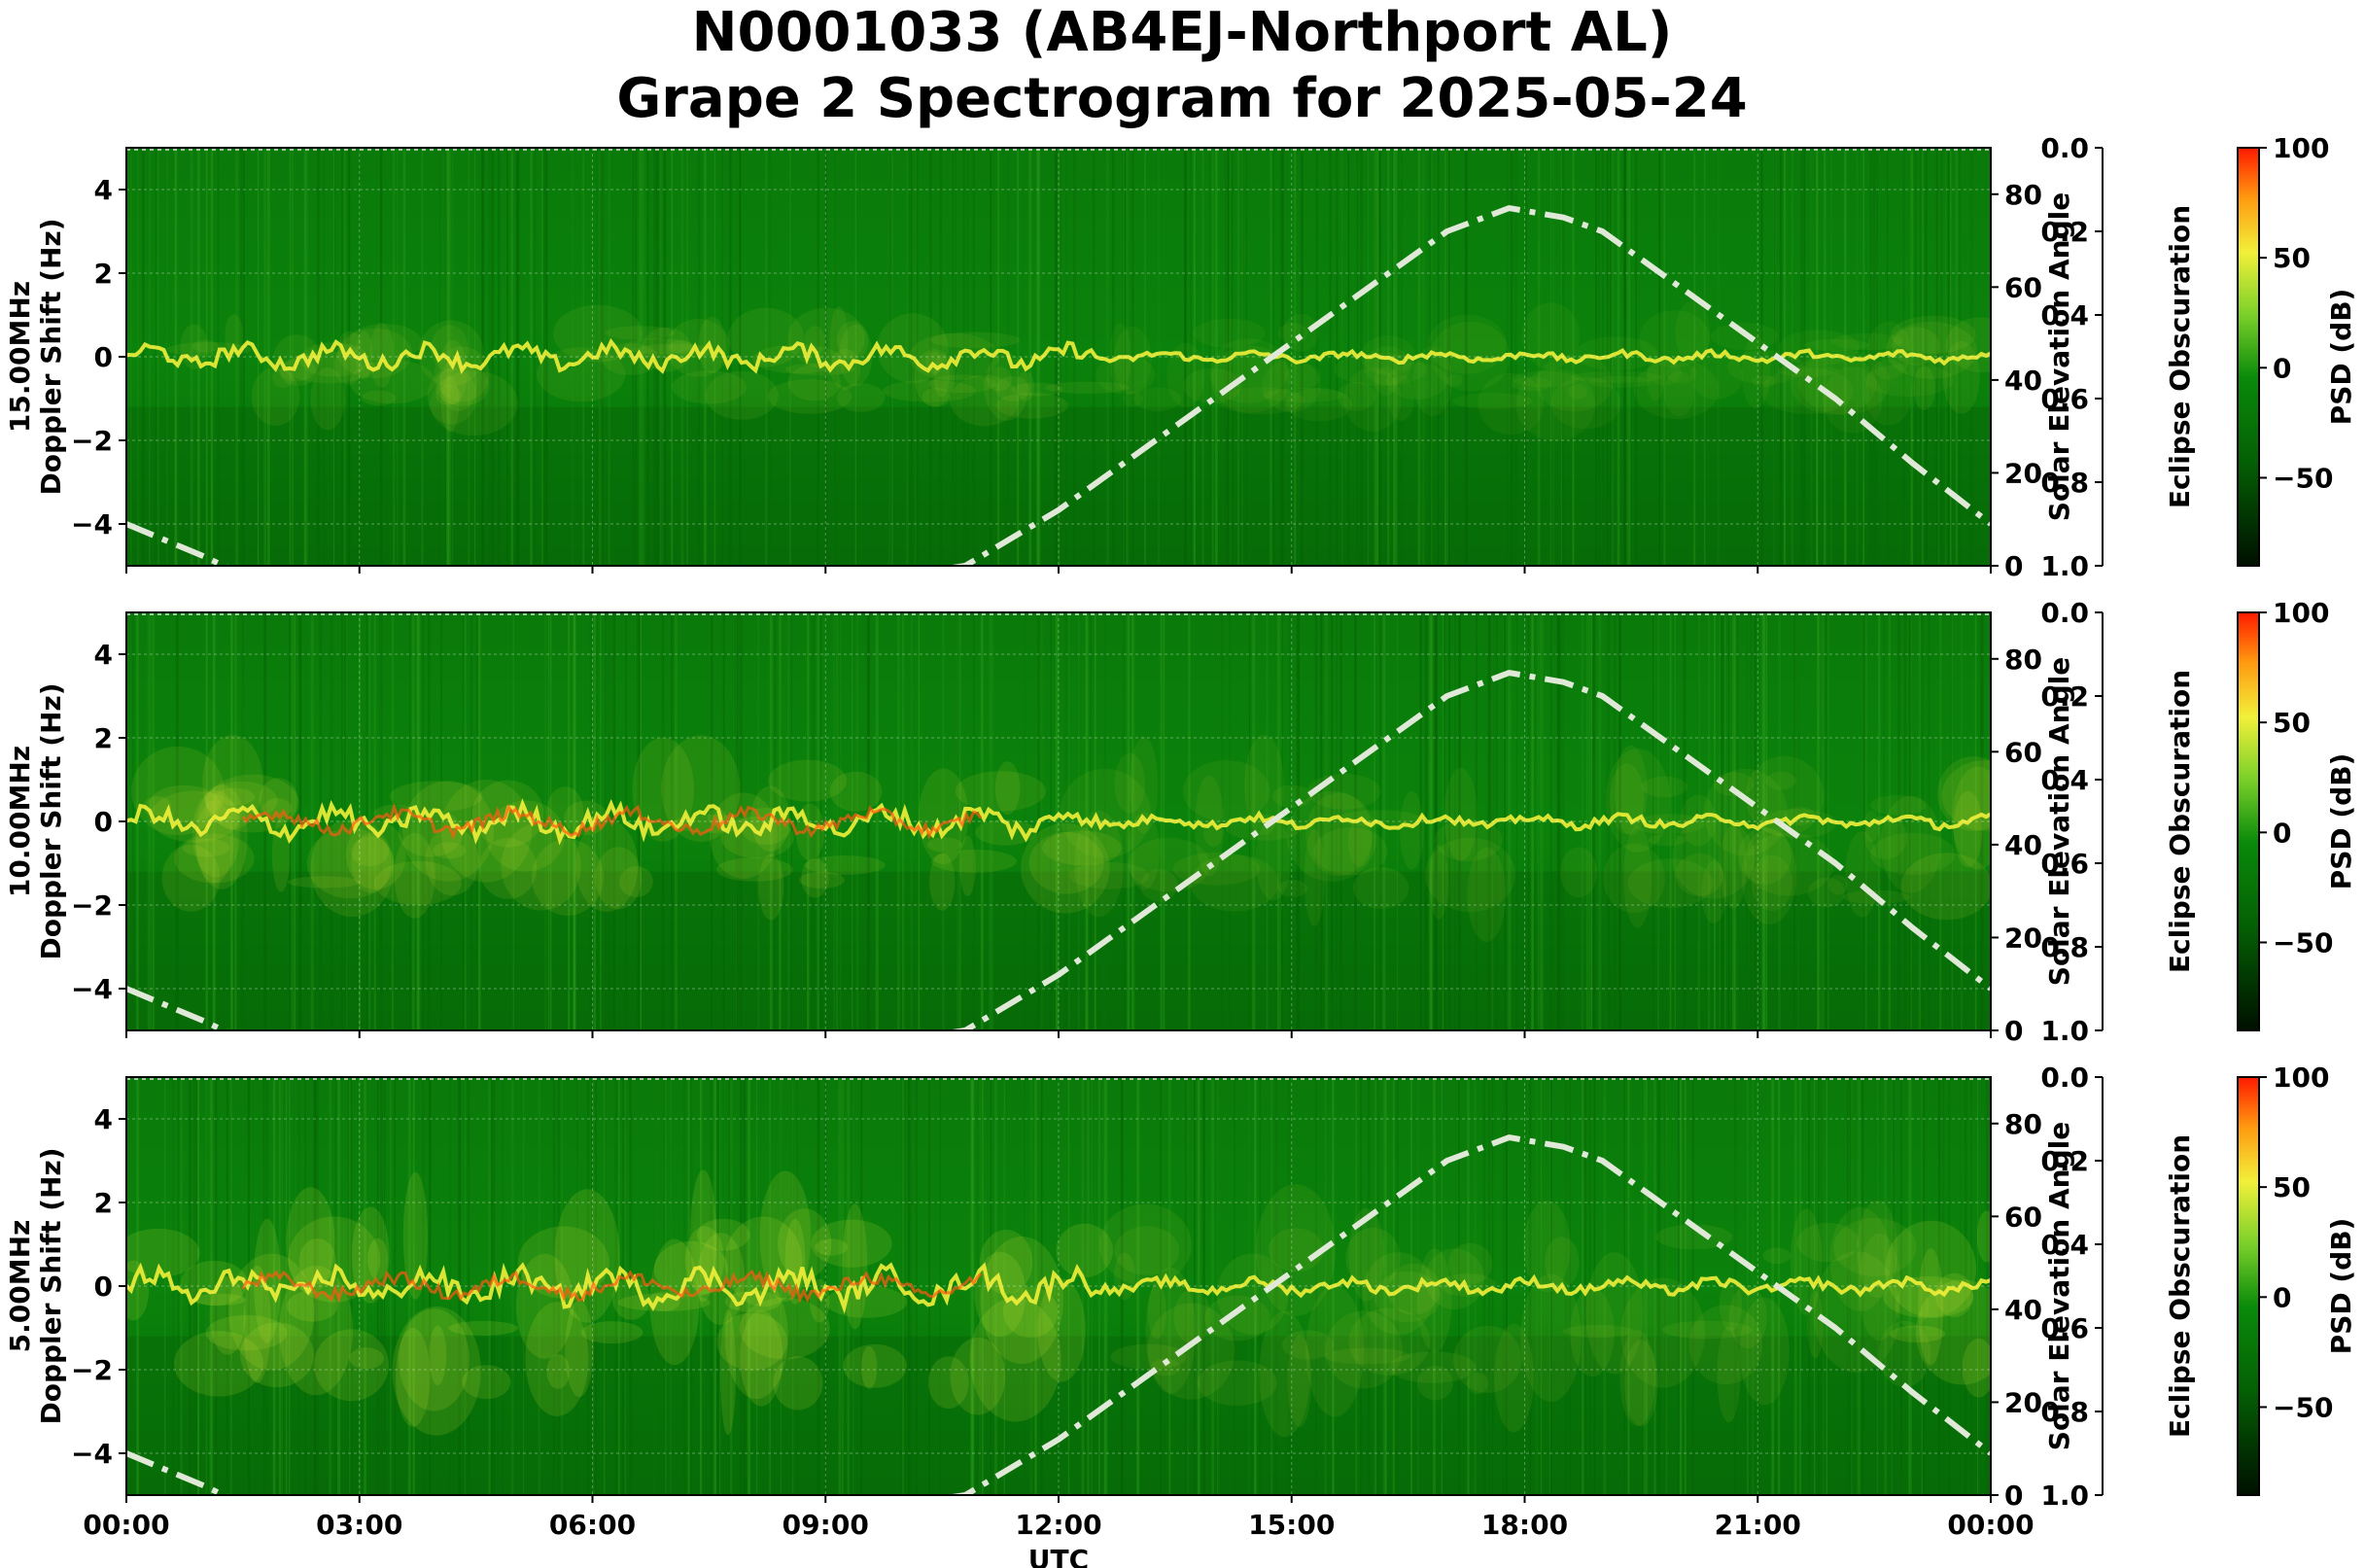  I want to click on x-tick-label: 00:00, so click(126, 1525).